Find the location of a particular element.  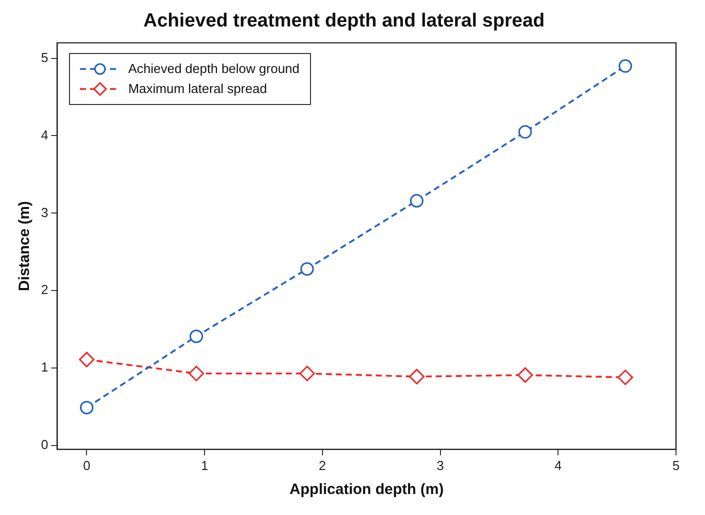

x-tick-label: 0 is located at coordinates (86, 465).